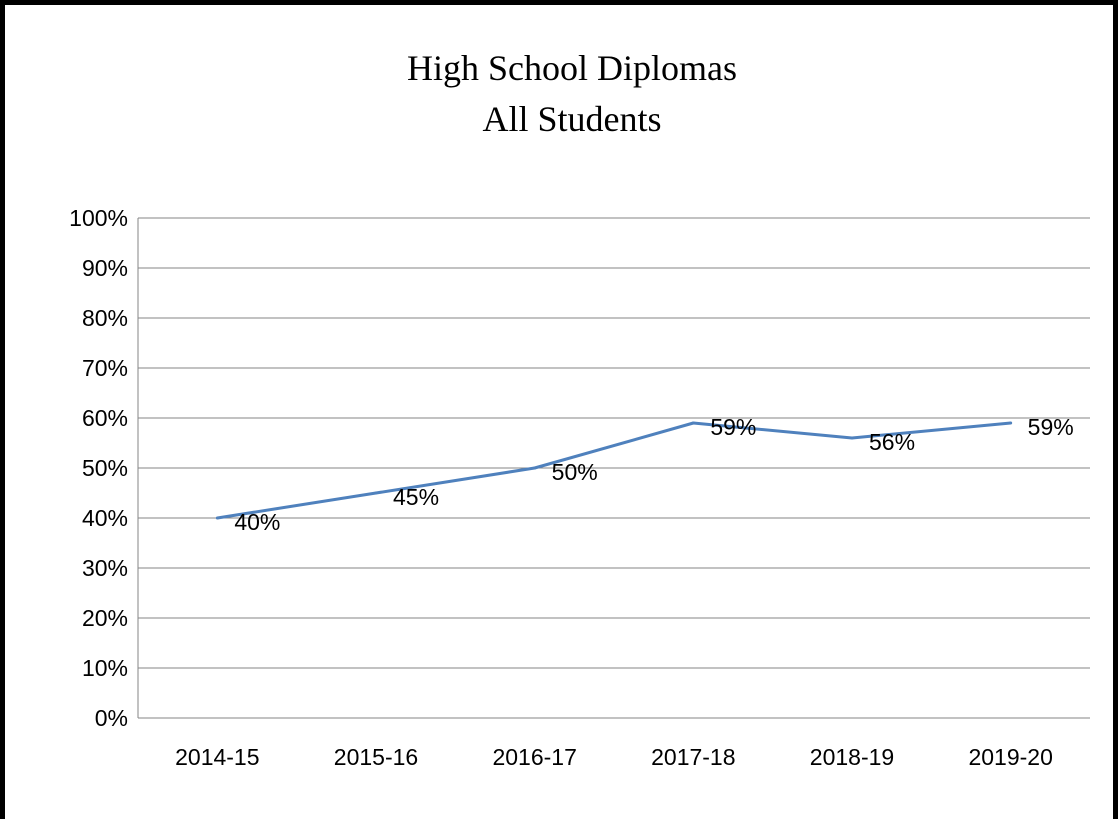 The height and width of the screenshot is (824, 1118). Describe the element at coordinates (257, 522) in the screenshot. I see `data-label: 40%` at that location.